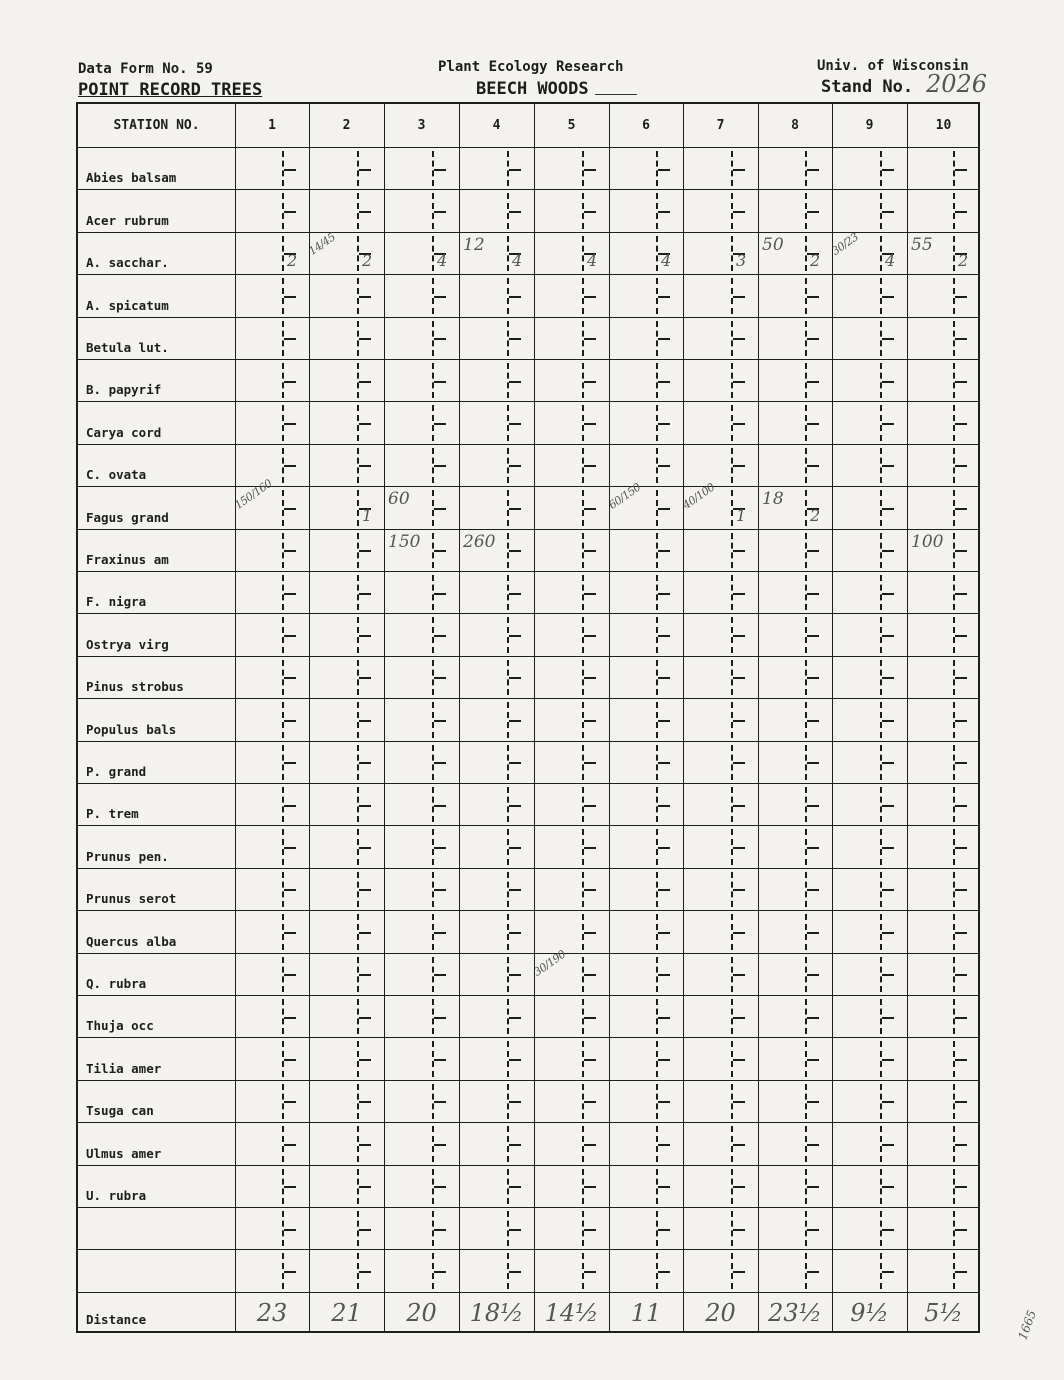  What do you see at coordinates (116, 771) in the screenshot?
I see `species-label: P. grand` at bounding box center [116, 771].